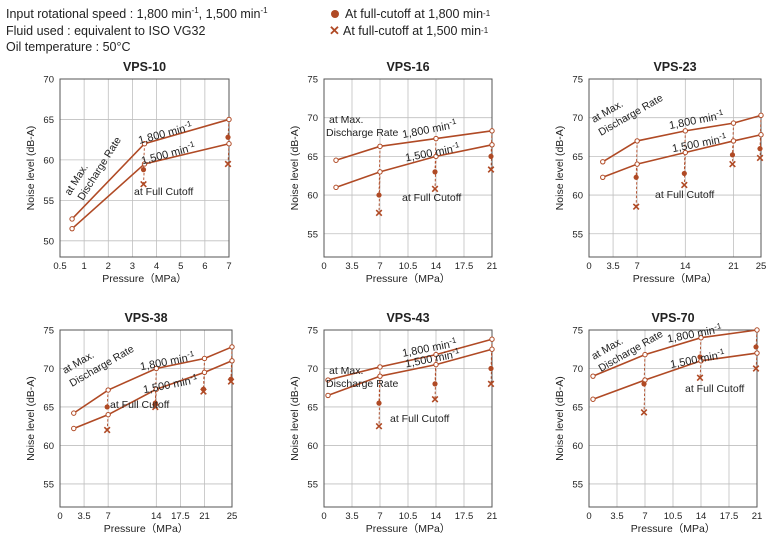 The height and width of the screenshot is (534, 773). Describe the element at coordinates (729, 516) in the screenshot. I see `x-tick-label: 17.5` at that location.